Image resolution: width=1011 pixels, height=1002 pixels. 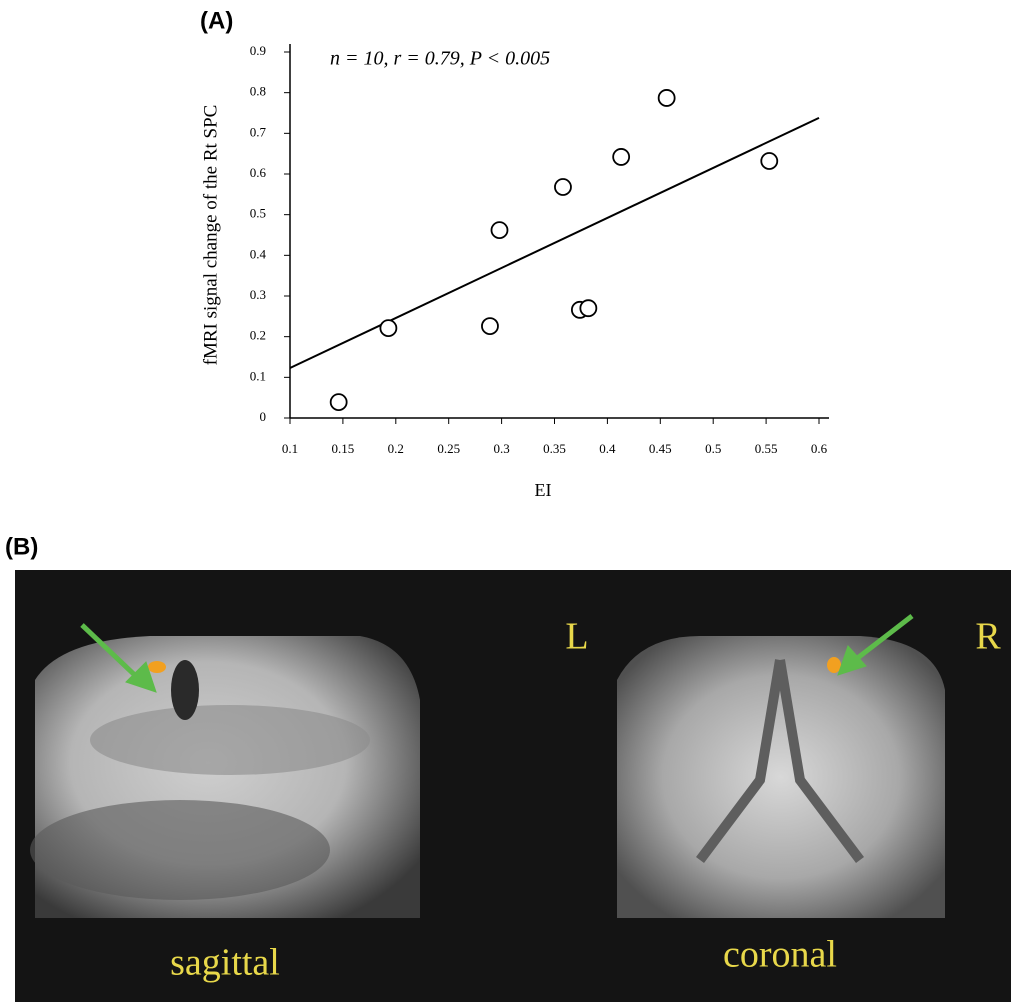 I want to click on orientation-label: L, so click(x=576, y=637).